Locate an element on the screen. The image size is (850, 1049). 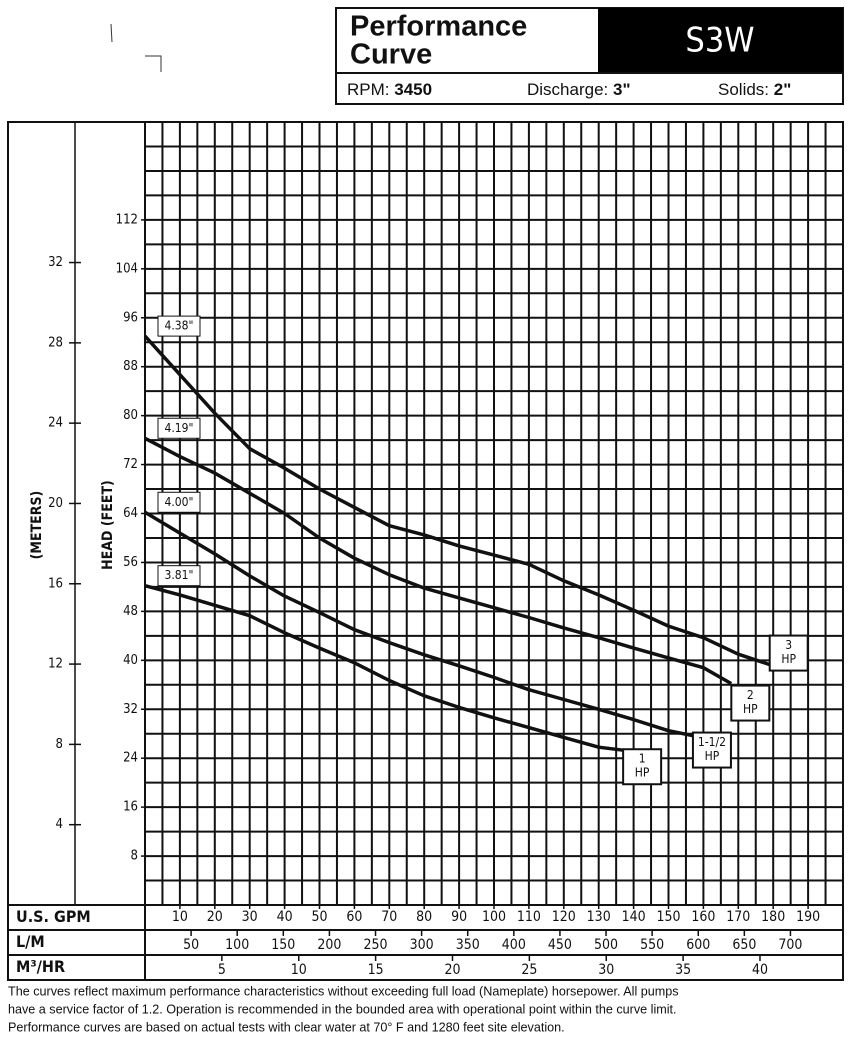
x2-tick-label: 400 is located at coordinates (514, 945).